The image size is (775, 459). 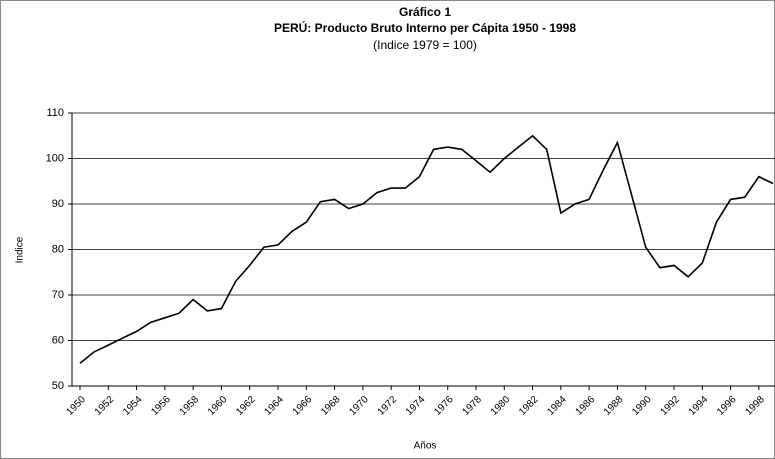 I want to click on chart-note: (Indice 1979 = 100), so click(x=425, y=45).